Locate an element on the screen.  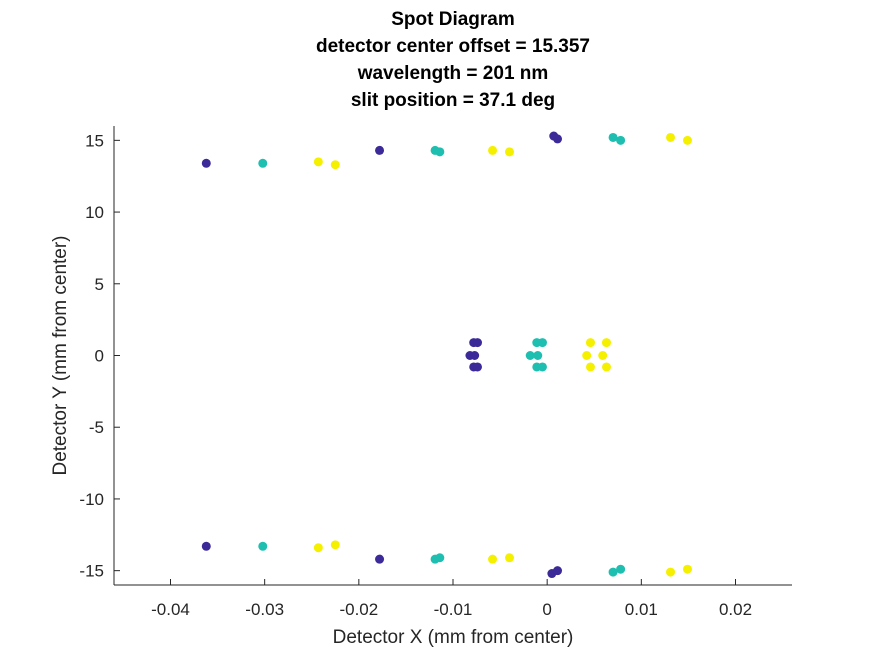
y-ticks: -15 -10 -5 0 5 10 15 is located at coordinates (99, 356).